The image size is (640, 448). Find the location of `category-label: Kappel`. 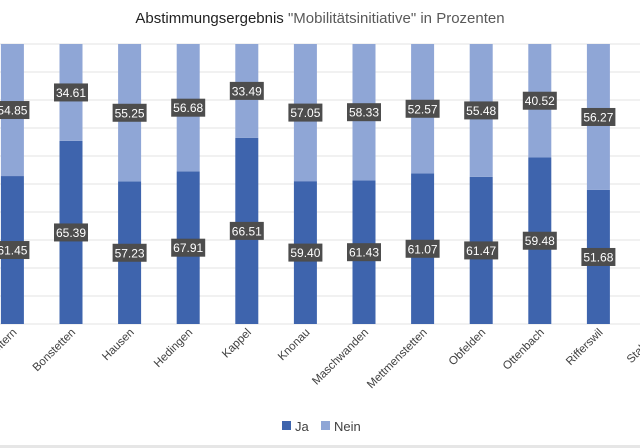

category-label: Kappel is located at coordinates (237, 344).